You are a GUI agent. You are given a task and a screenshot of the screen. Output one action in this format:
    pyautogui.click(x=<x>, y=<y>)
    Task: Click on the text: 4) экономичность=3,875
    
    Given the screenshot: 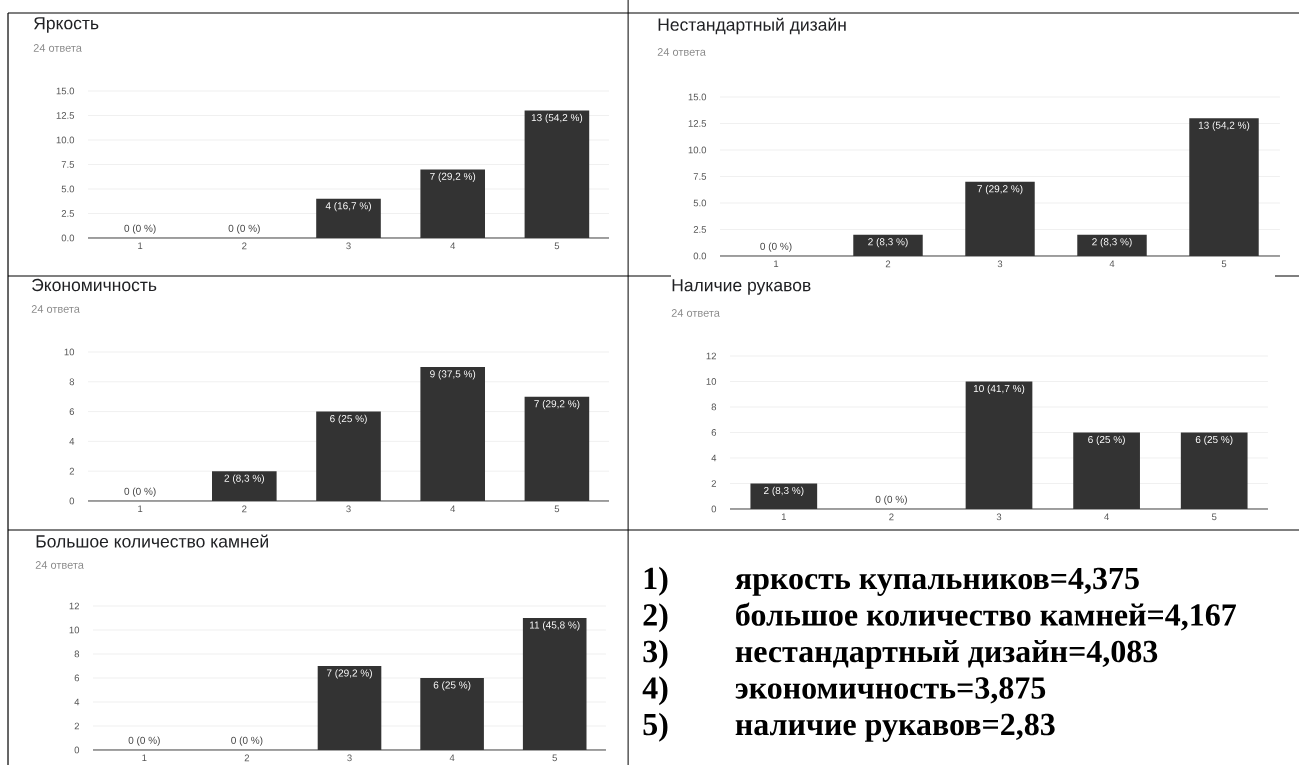 What is the action you would take?
    pyautogui.click(x=844, y=691)
    